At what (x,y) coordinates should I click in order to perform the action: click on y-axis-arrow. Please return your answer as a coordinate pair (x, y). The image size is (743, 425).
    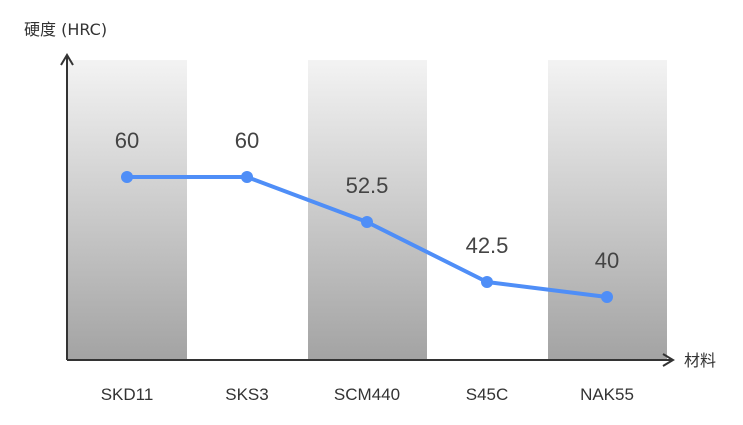
    Looking at the image, I should click on (67, 59).